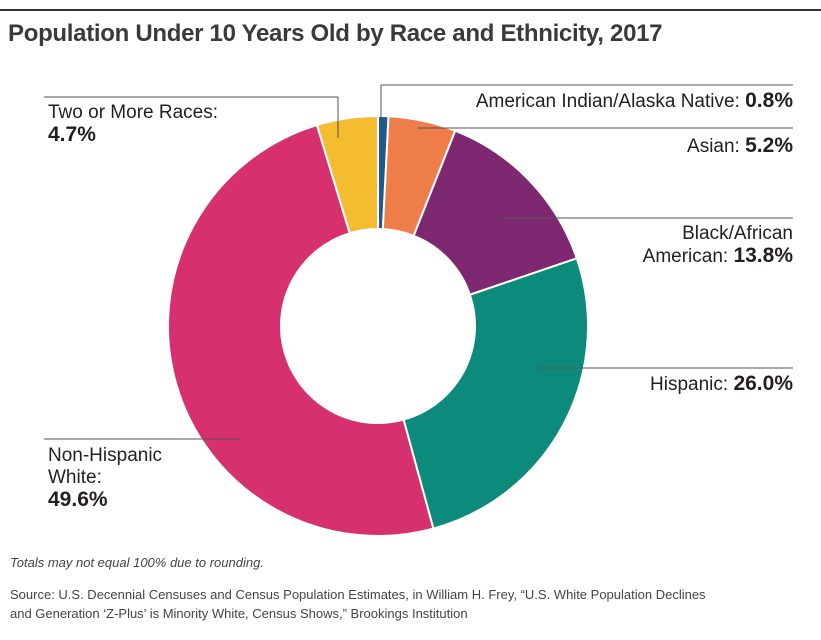  Describe the element at coordinates (133, 112) in the screenshot. I see `label-two-or-more-name: Two or More Races:` at that location.